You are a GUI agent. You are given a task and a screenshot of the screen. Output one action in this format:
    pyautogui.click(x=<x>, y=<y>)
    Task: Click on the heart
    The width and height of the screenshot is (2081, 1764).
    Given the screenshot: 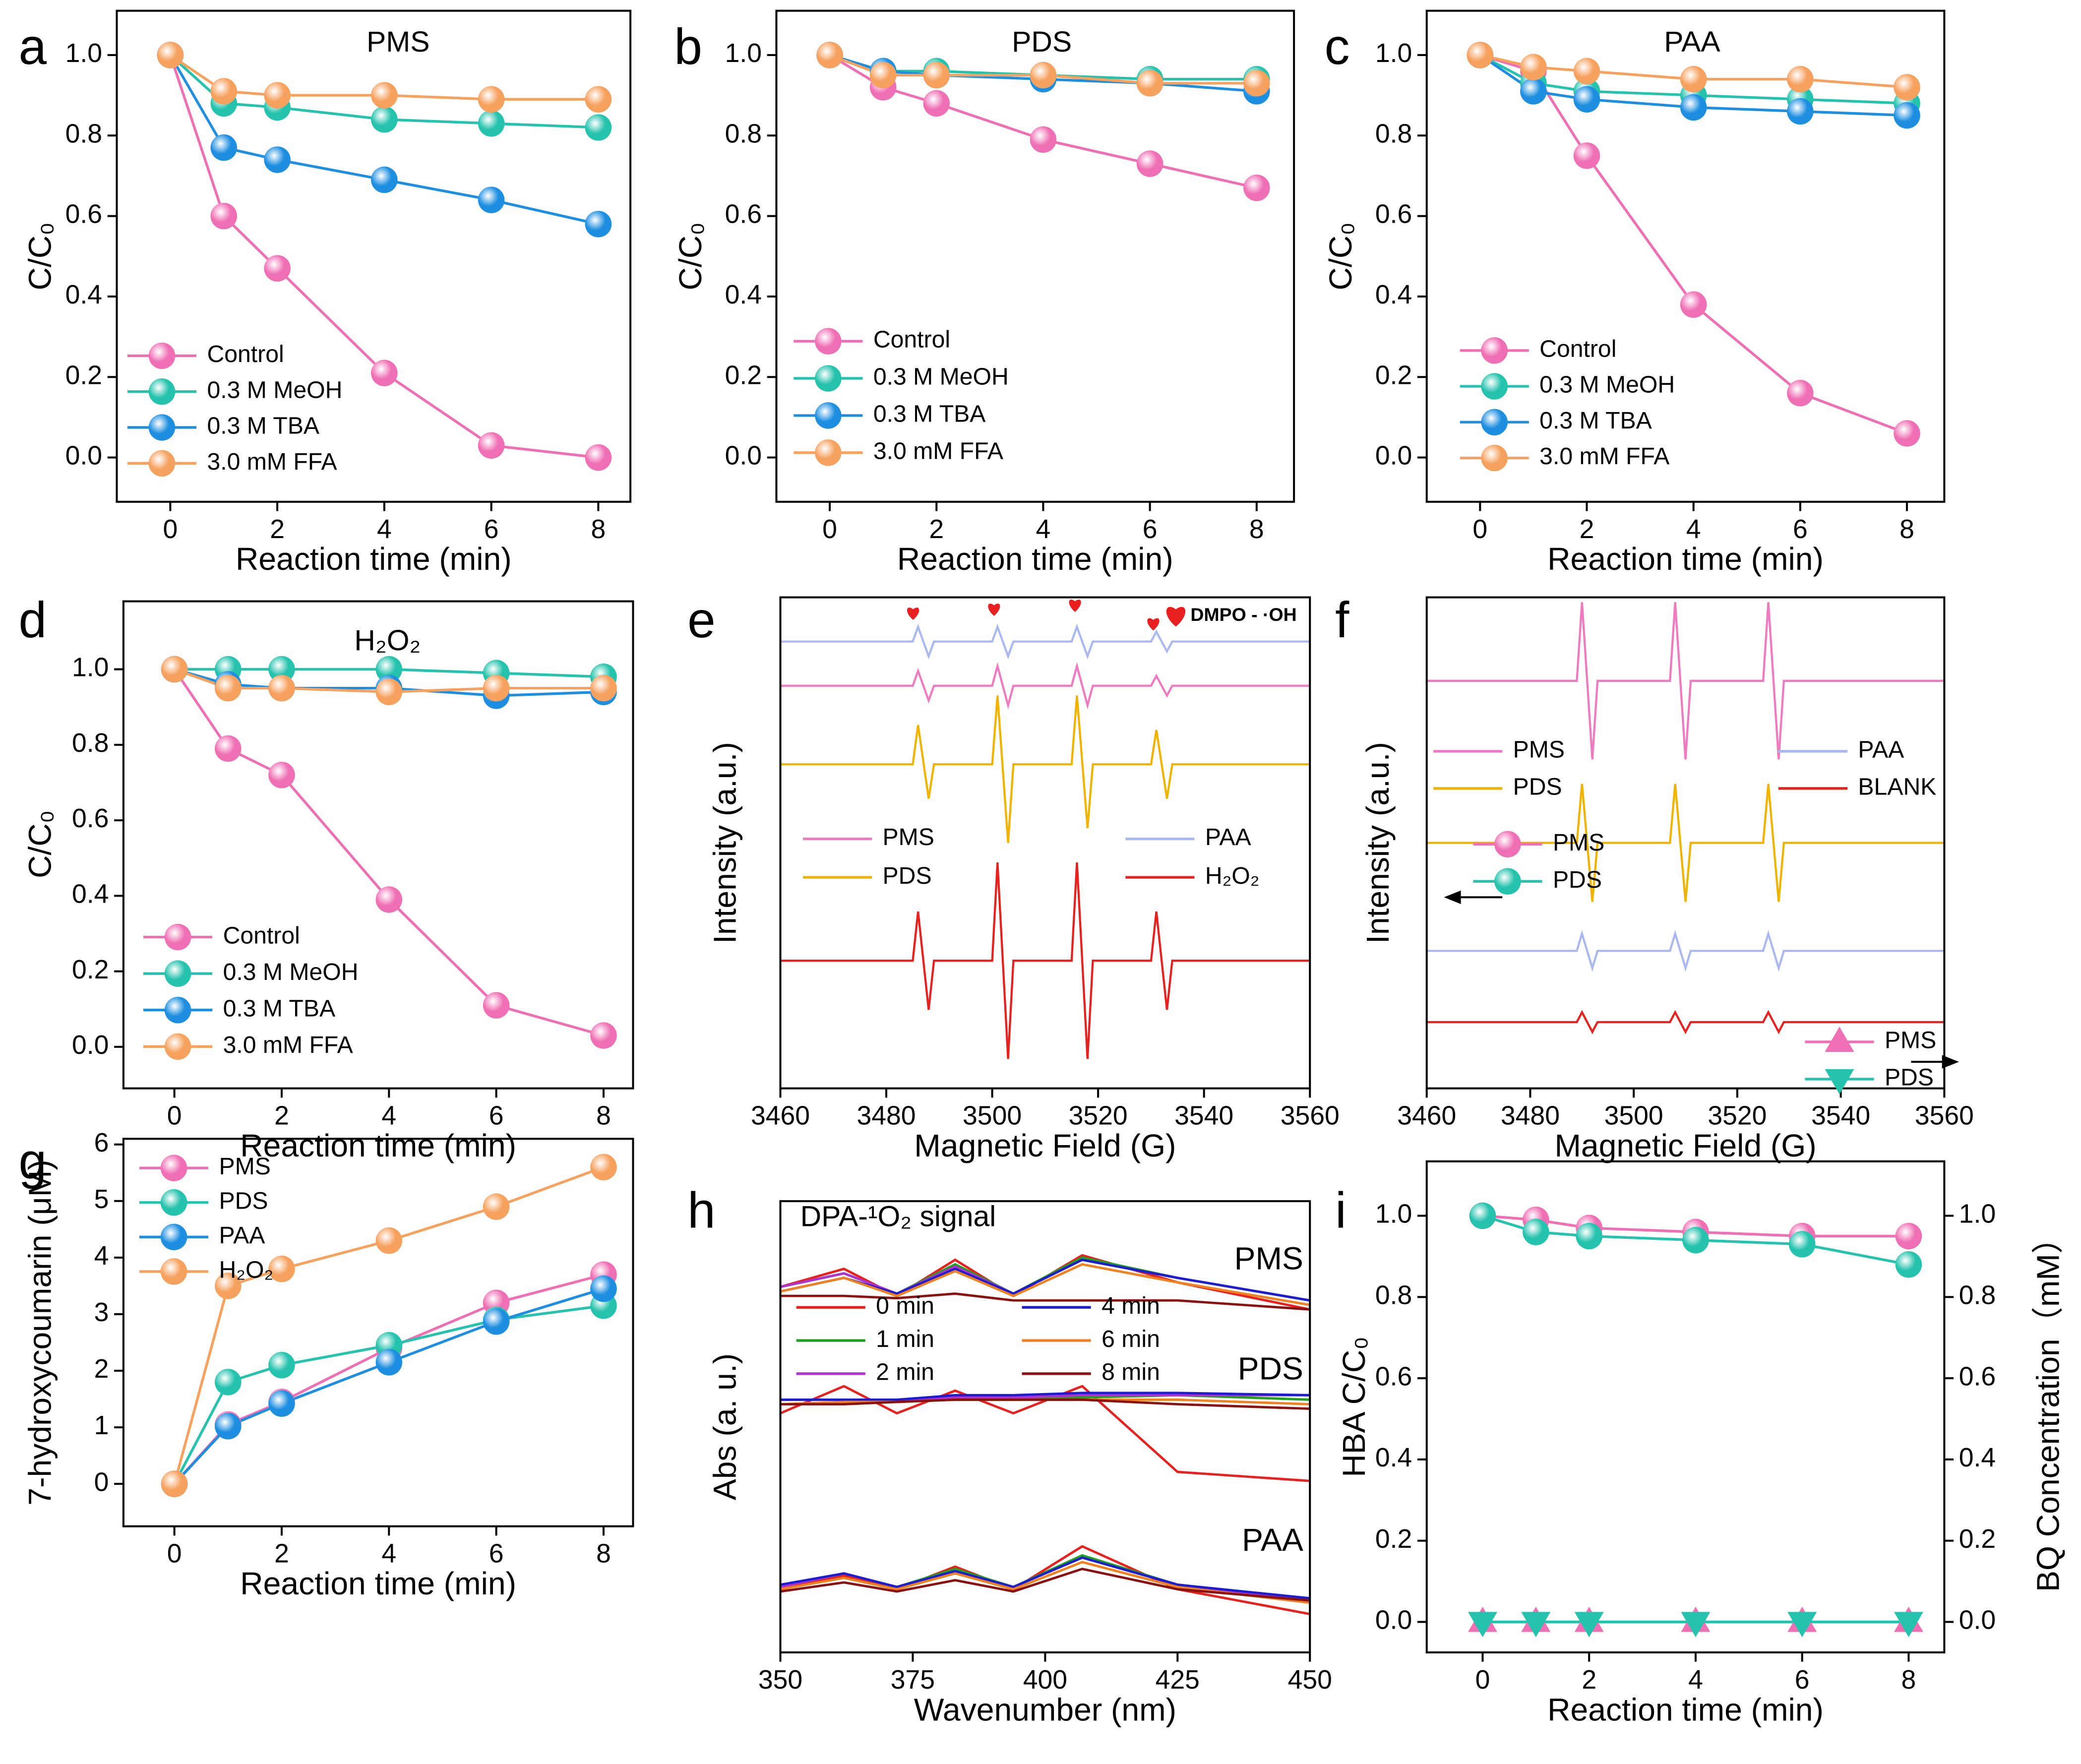 What is the action you would take?
    pyautogui.click(x=1176, y=617)
    